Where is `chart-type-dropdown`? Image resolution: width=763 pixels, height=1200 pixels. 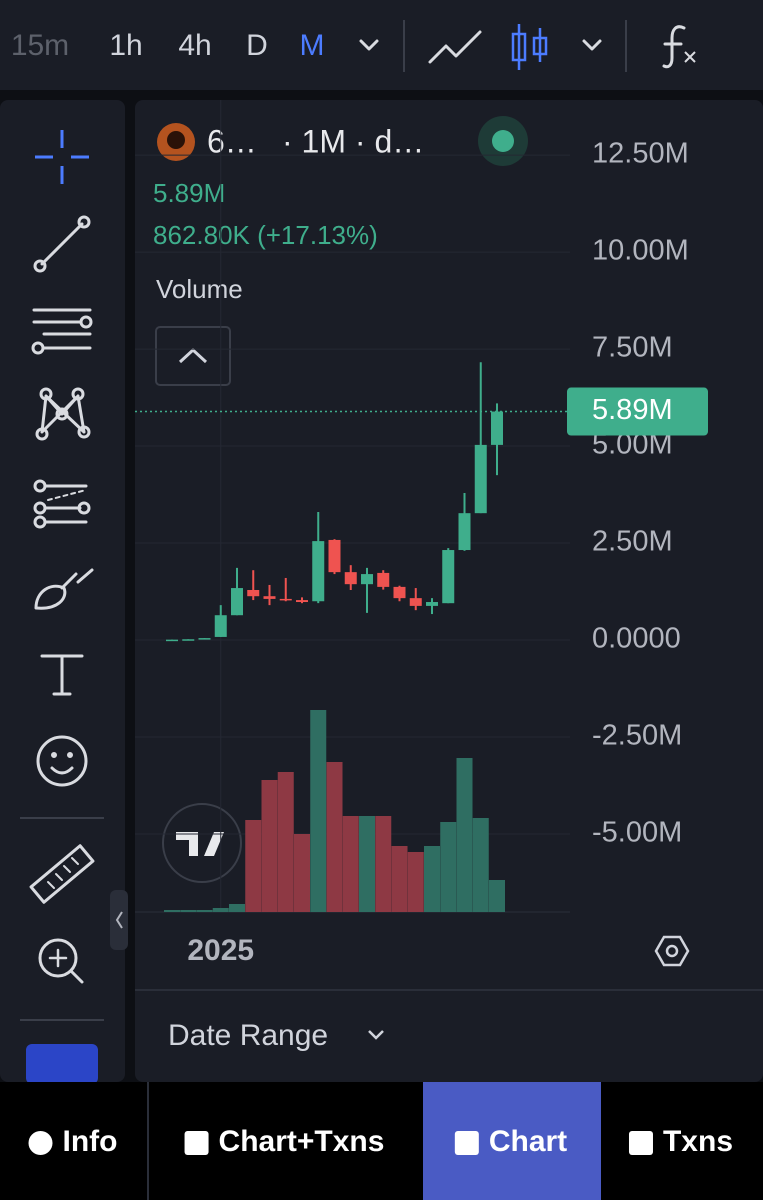 chart-type-dropdown is located at coordinates (592, 45).